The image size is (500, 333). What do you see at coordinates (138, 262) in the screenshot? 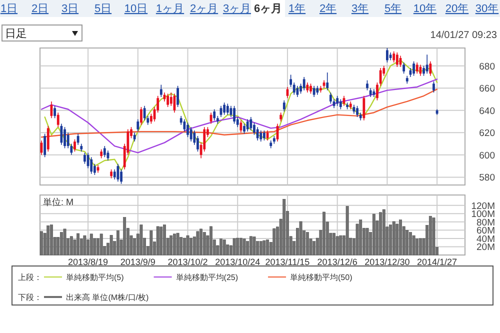
I see `x-tick-label: 2013/9/9` at bounding box center [138, 262].